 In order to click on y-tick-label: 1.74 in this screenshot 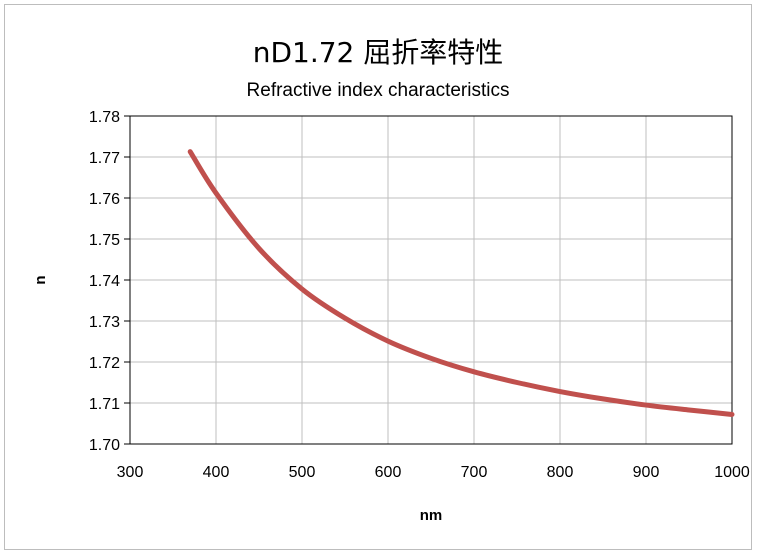, I will do `click(104, 281)`.